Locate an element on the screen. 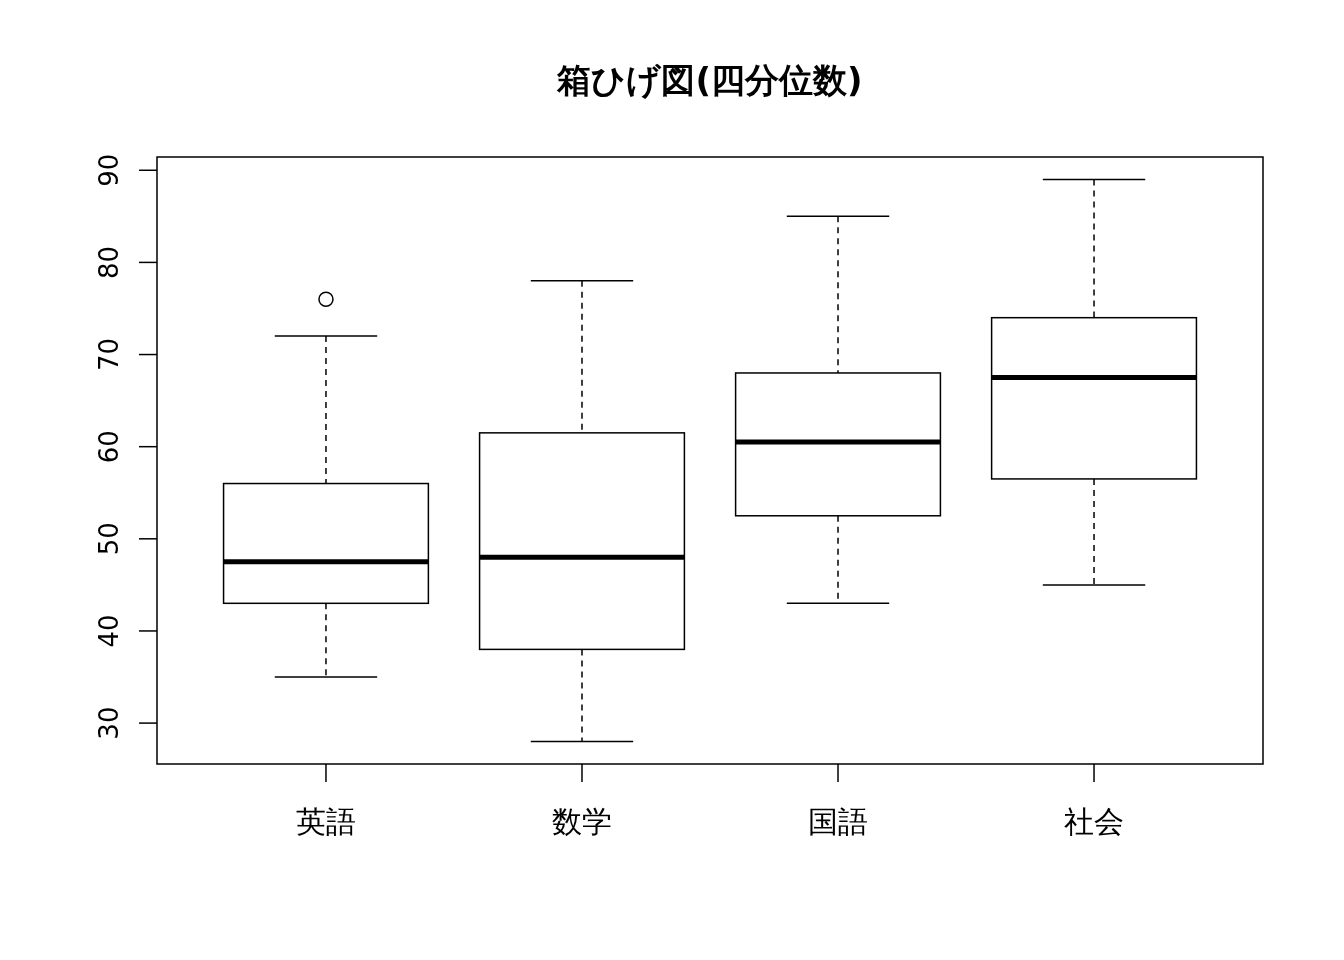  y-tick-label: 30 is located at coordinates (109, 723).